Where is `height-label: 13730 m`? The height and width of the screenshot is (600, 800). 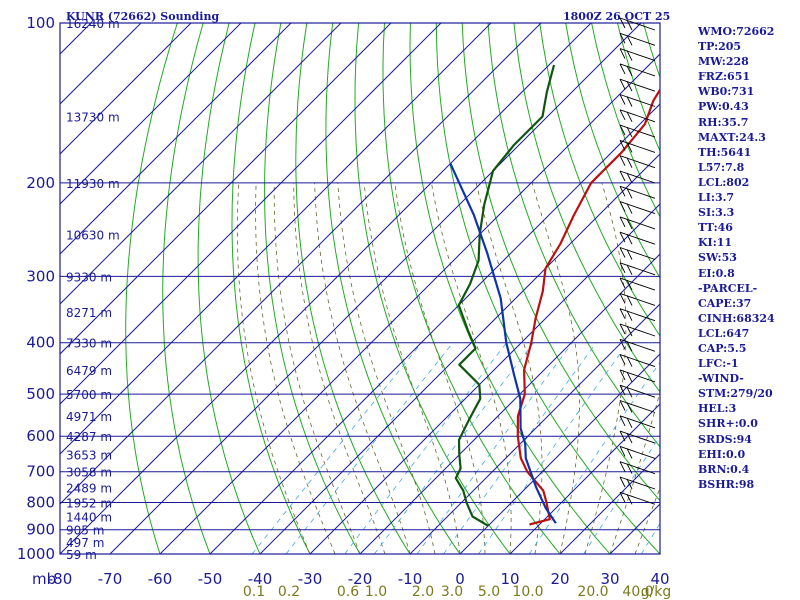 height-label: 13730 m is located at coordinates (93, 118).